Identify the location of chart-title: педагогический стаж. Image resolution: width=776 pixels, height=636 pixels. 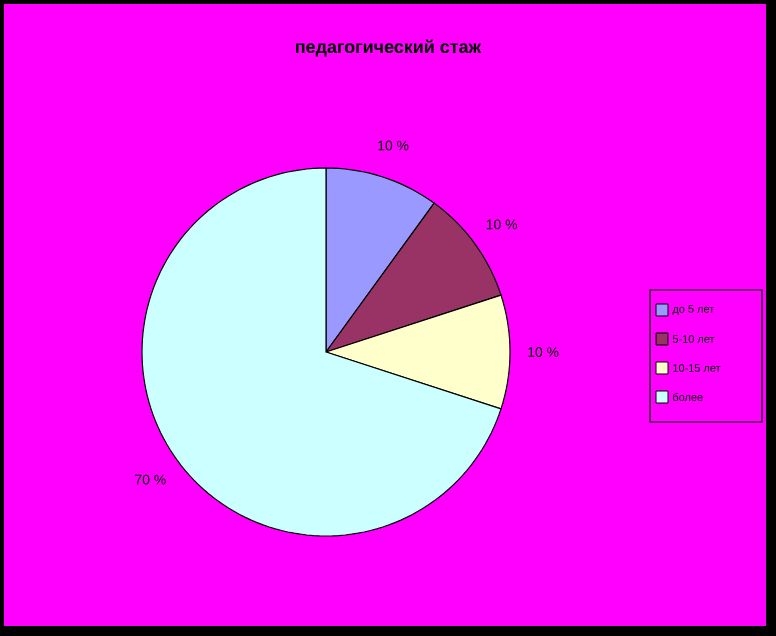
(389, 48).